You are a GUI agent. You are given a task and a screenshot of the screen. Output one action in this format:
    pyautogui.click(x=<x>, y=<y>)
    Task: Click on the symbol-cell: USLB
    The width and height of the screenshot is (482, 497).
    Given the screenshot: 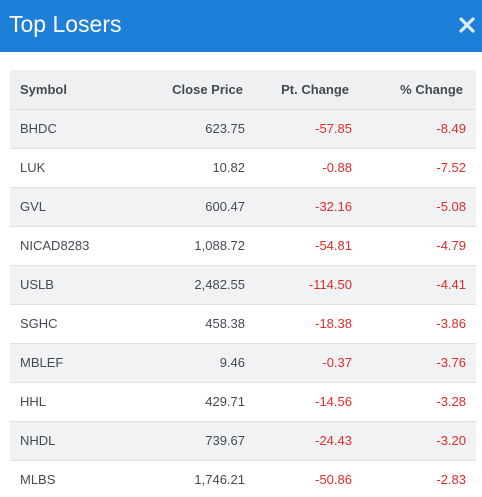 What is the action you would take?
    pyautogui.click(x=37, y=284)
    